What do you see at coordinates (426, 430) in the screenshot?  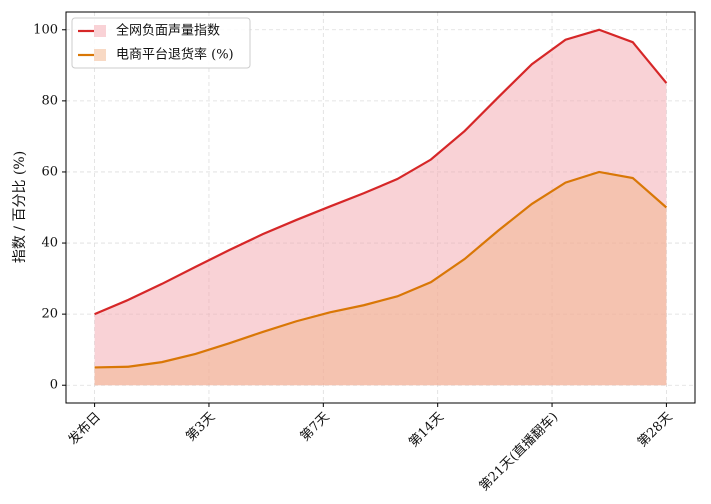 I see `x-tick-label: 第14天` at bounding box center [426, 430].